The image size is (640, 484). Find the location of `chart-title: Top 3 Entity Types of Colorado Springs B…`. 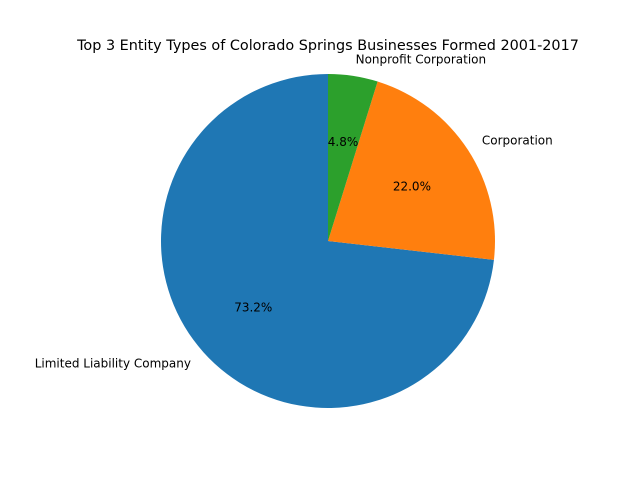

chart-title: Top 3 Entity Types of Colorado Springs B… is located at coordinates (327, 46).